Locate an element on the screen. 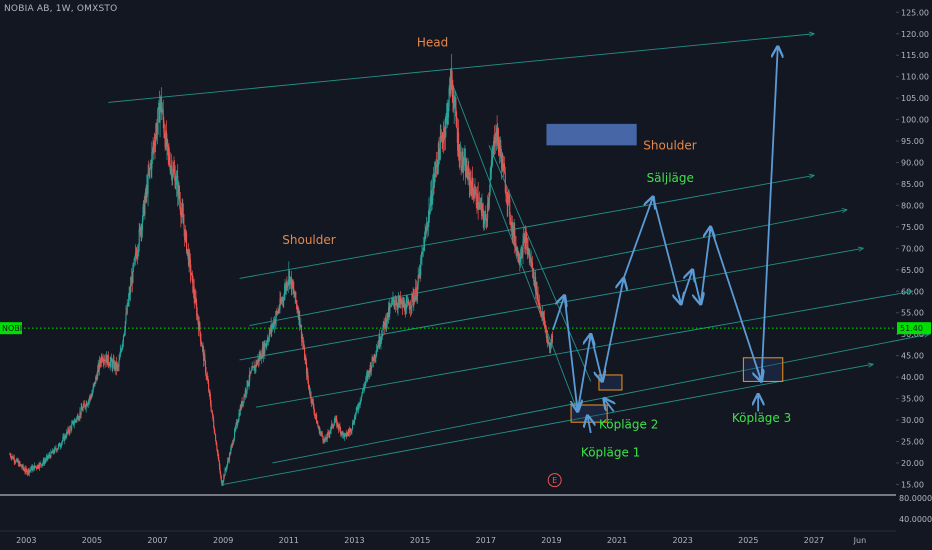 The image size is (932, 550). earnings-event-icon is located at coordinates (554, 480).